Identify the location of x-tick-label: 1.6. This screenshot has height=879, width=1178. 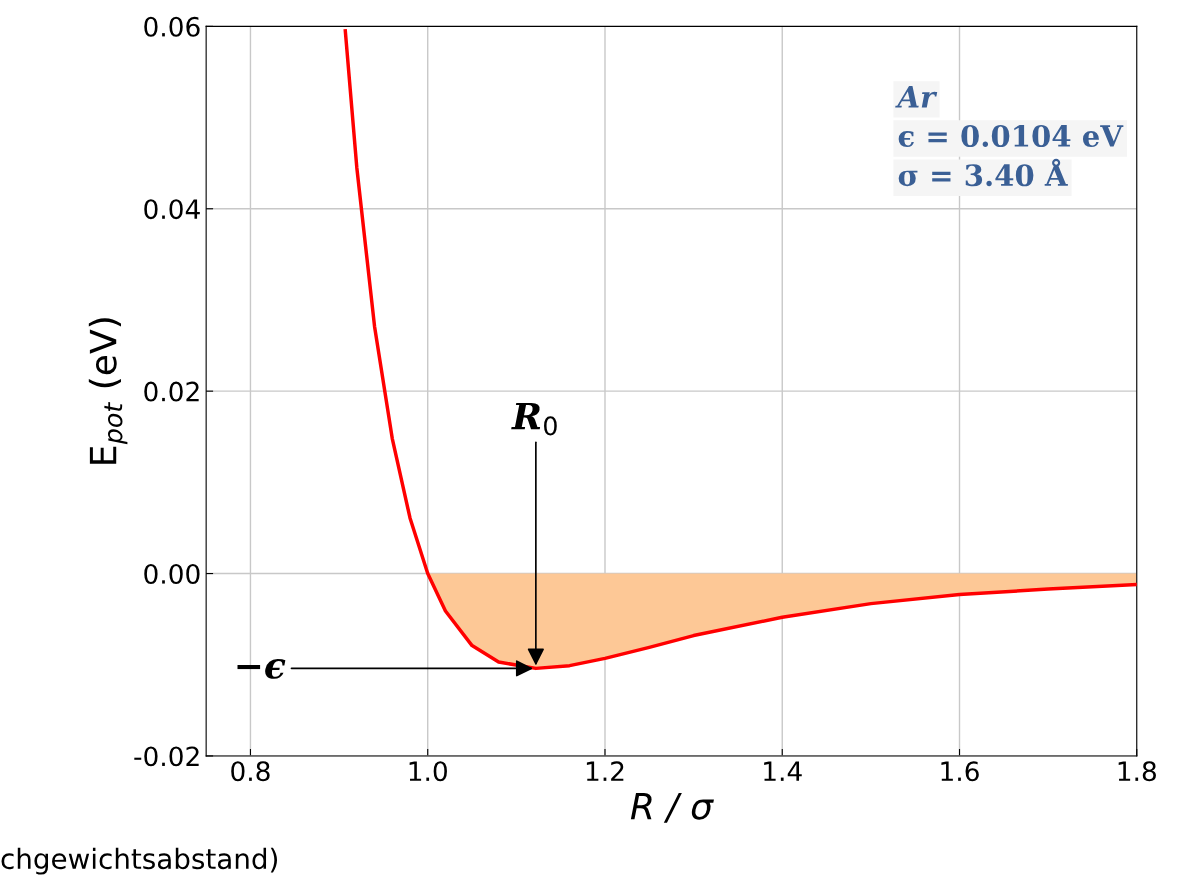
(960, 771).